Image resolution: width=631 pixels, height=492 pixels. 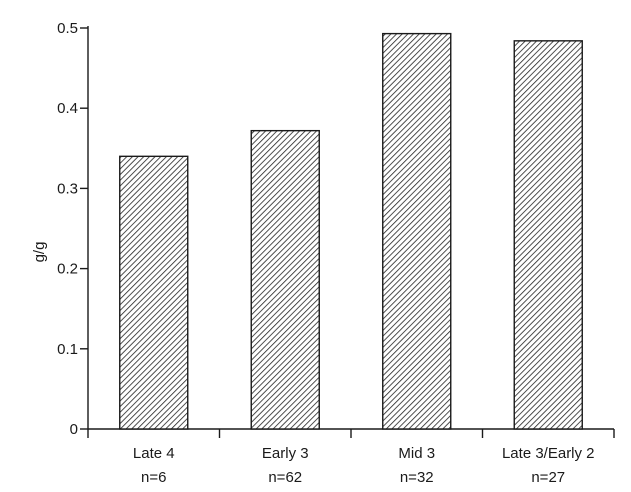 What do you see at coordinates (154, 453) in the screenshot?
I see `x-category-label: Late 4` at bounding box center [154, 453].